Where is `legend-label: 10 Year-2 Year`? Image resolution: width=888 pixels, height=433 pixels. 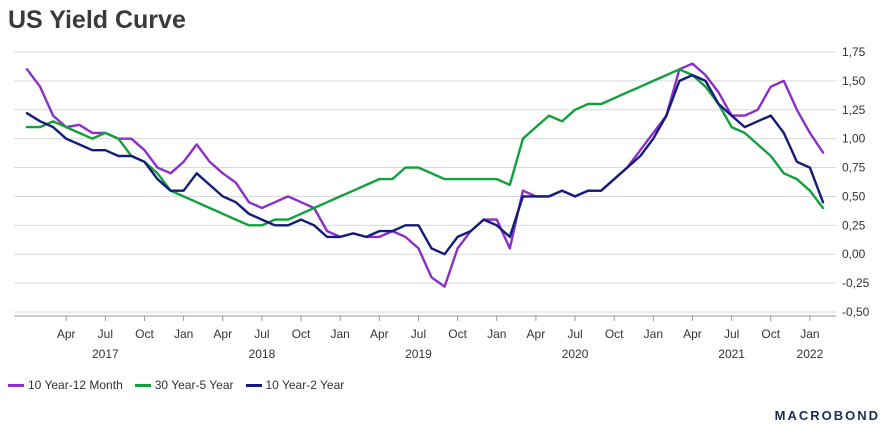
legend-label: 10 Year-2 Year is located at coordinates (305, 385).